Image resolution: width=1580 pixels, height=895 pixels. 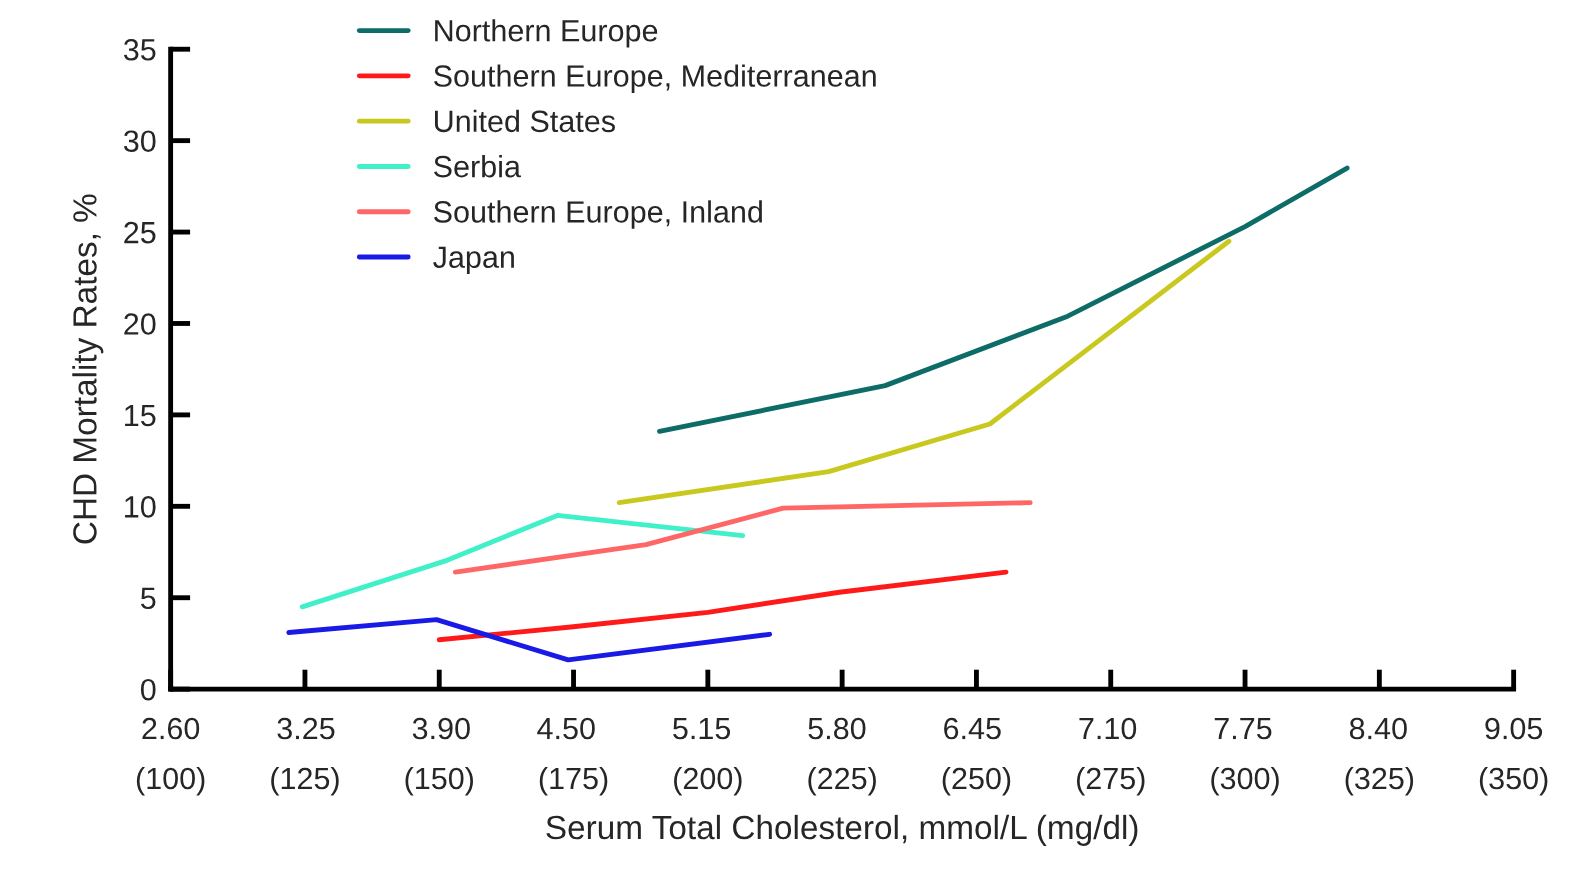 What do you see at coordinates (88, 369) in the screenshot?
I see `y-axis-title: CHD Mortality Rates, %` at bounding box center [88, 369].